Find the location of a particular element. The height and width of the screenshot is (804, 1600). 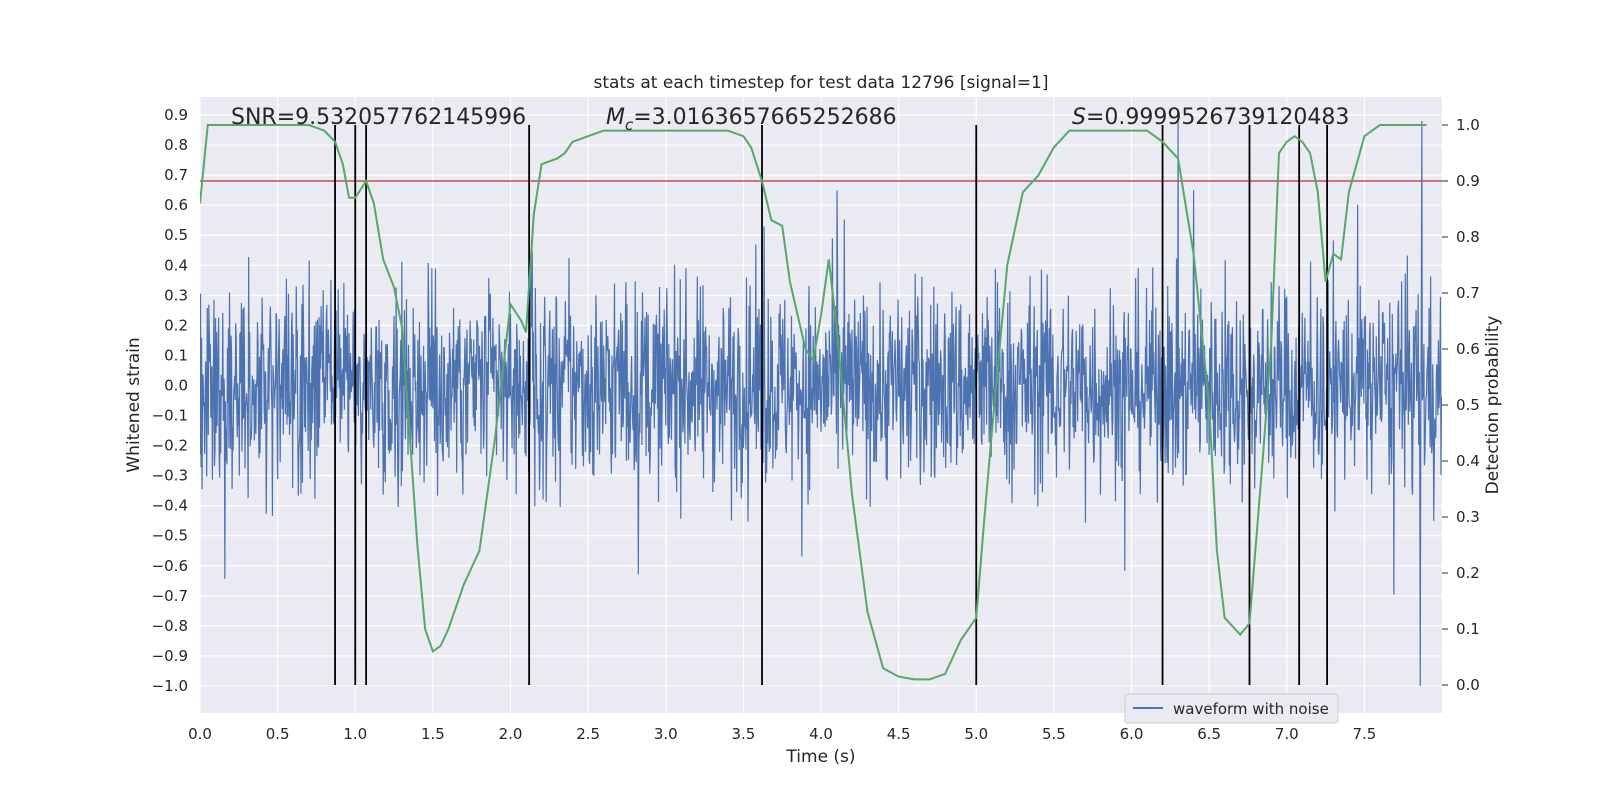

x-tick-label: 2.0 is located at coordinates (511, 734).